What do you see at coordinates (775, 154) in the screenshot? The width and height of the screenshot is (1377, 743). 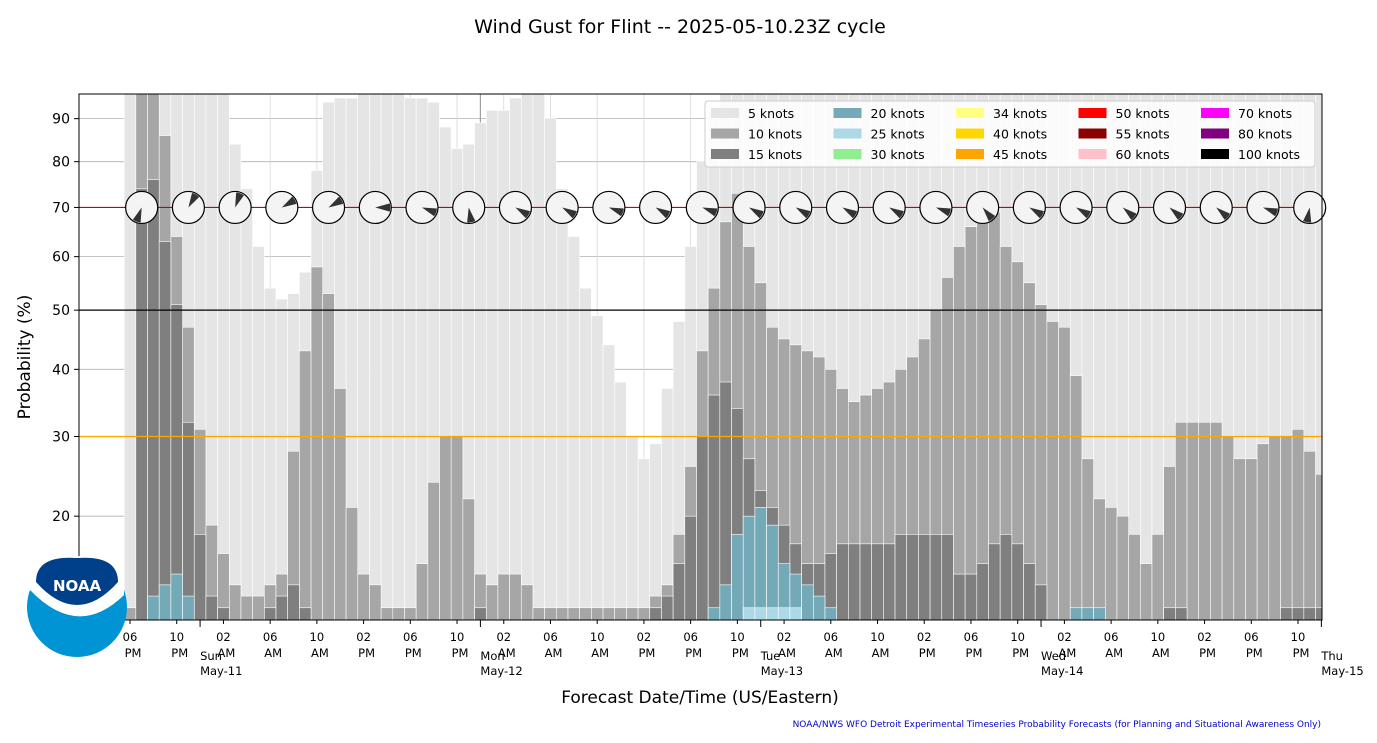 I see `legend-label: 15 knots` at bounding box center [775, 154].